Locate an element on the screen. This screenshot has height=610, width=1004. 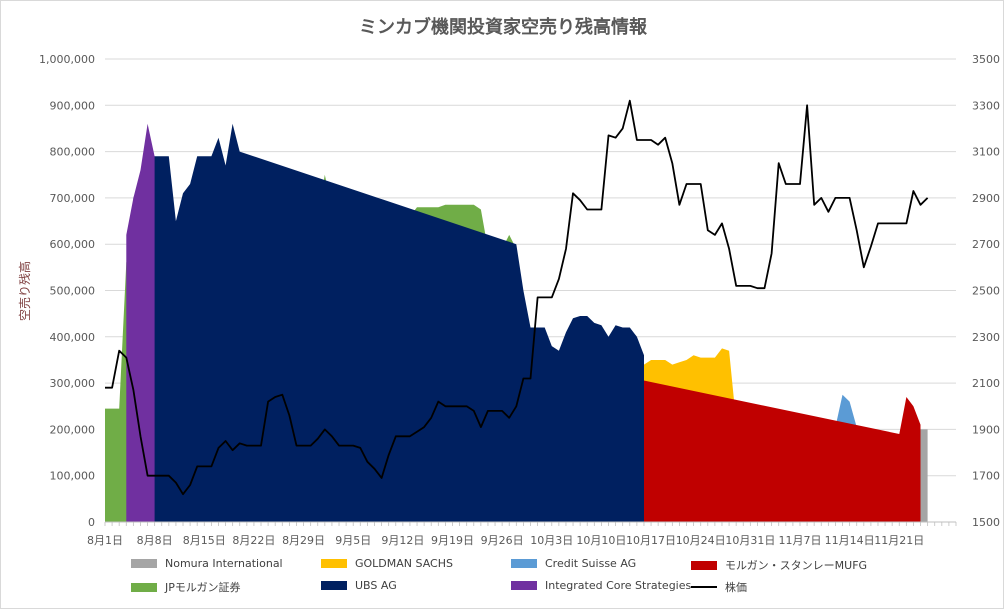
x-tick-label: 8月29日 is located at coordinates (303, 540).